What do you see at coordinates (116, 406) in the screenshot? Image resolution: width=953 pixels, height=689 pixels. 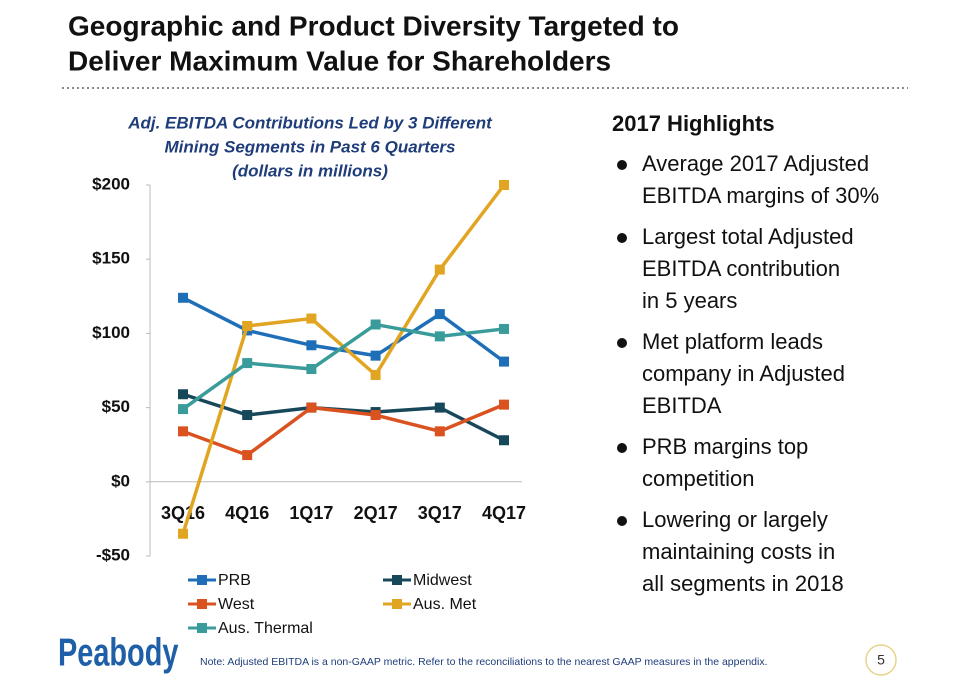 I see `y-tick-label: $50` at bounding box center [116, 406].